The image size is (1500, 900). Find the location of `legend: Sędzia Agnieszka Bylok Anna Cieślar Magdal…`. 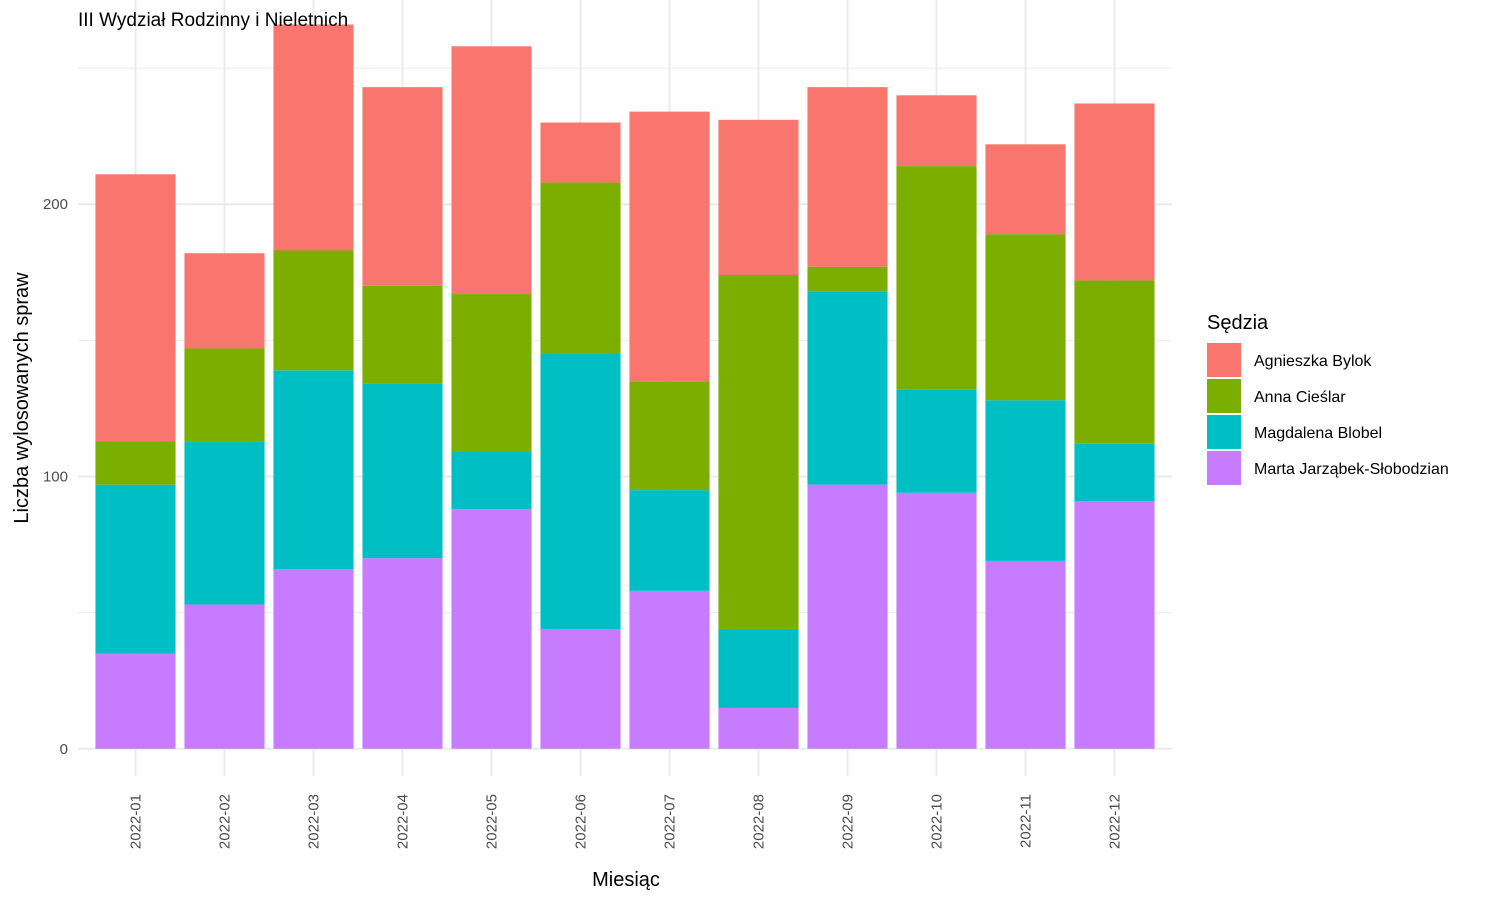

legend: Sędzia Agnieszka Bylok Anna Cieślar Magdal… is located at coordinates (1328, 398).